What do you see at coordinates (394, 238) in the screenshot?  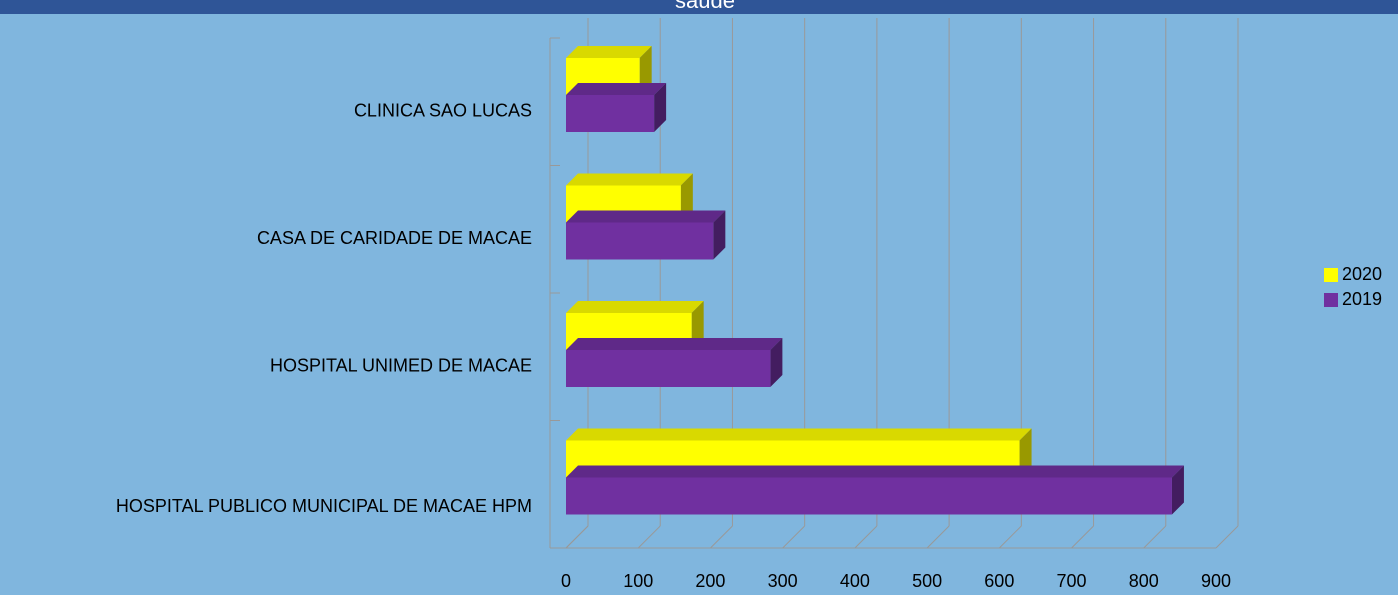 I see `y-tick-label: CASA DE CARIDADE DE MACAE` at bounding box center [394, 238].